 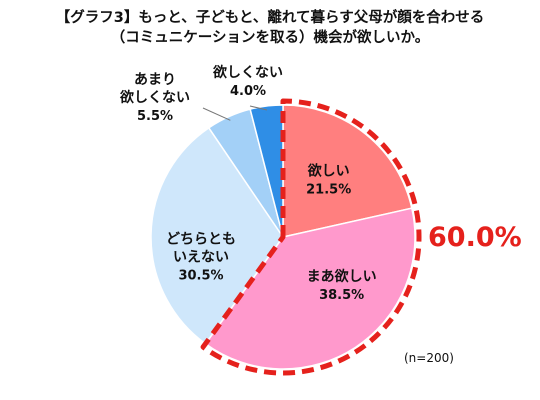 What do you see at coordinates (155, 80) in the screenshot?
I see `slice-name-あまり欲しくない-1: あまり` at bounding box center [155, 80].